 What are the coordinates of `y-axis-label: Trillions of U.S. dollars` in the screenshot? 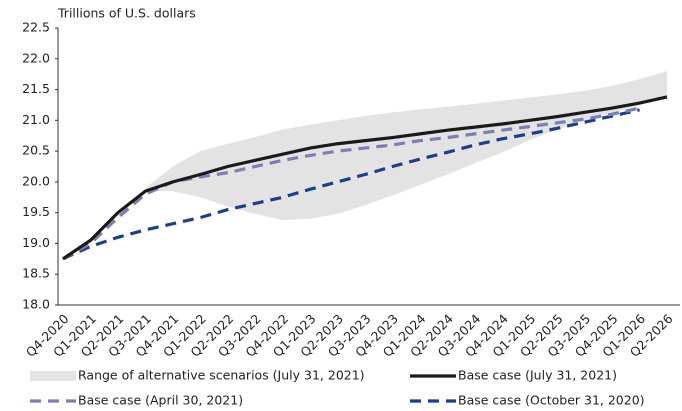 It's located at (126, 13).